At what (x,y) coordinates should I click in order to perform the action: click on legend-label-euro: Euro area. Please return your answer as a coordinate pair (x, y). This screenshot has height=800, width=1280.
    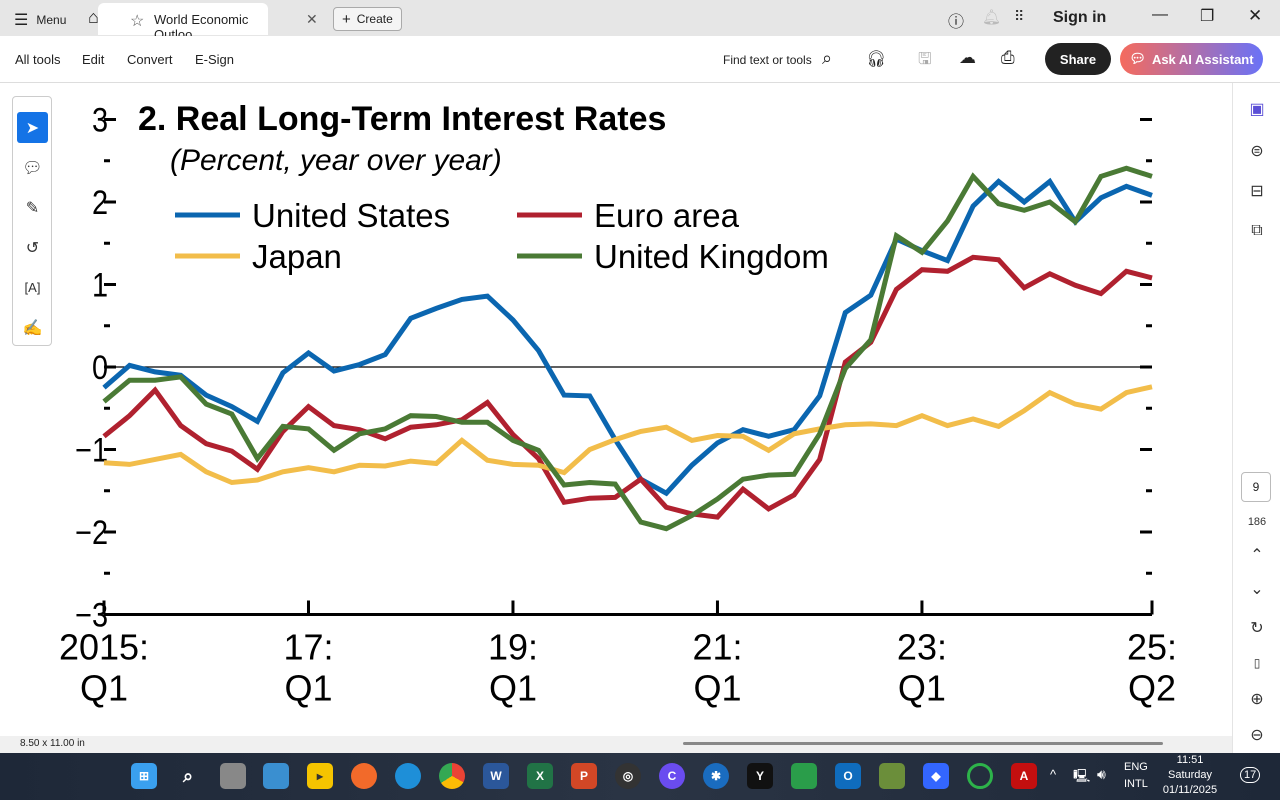
    Looking at the image, I should click on (667, 215).